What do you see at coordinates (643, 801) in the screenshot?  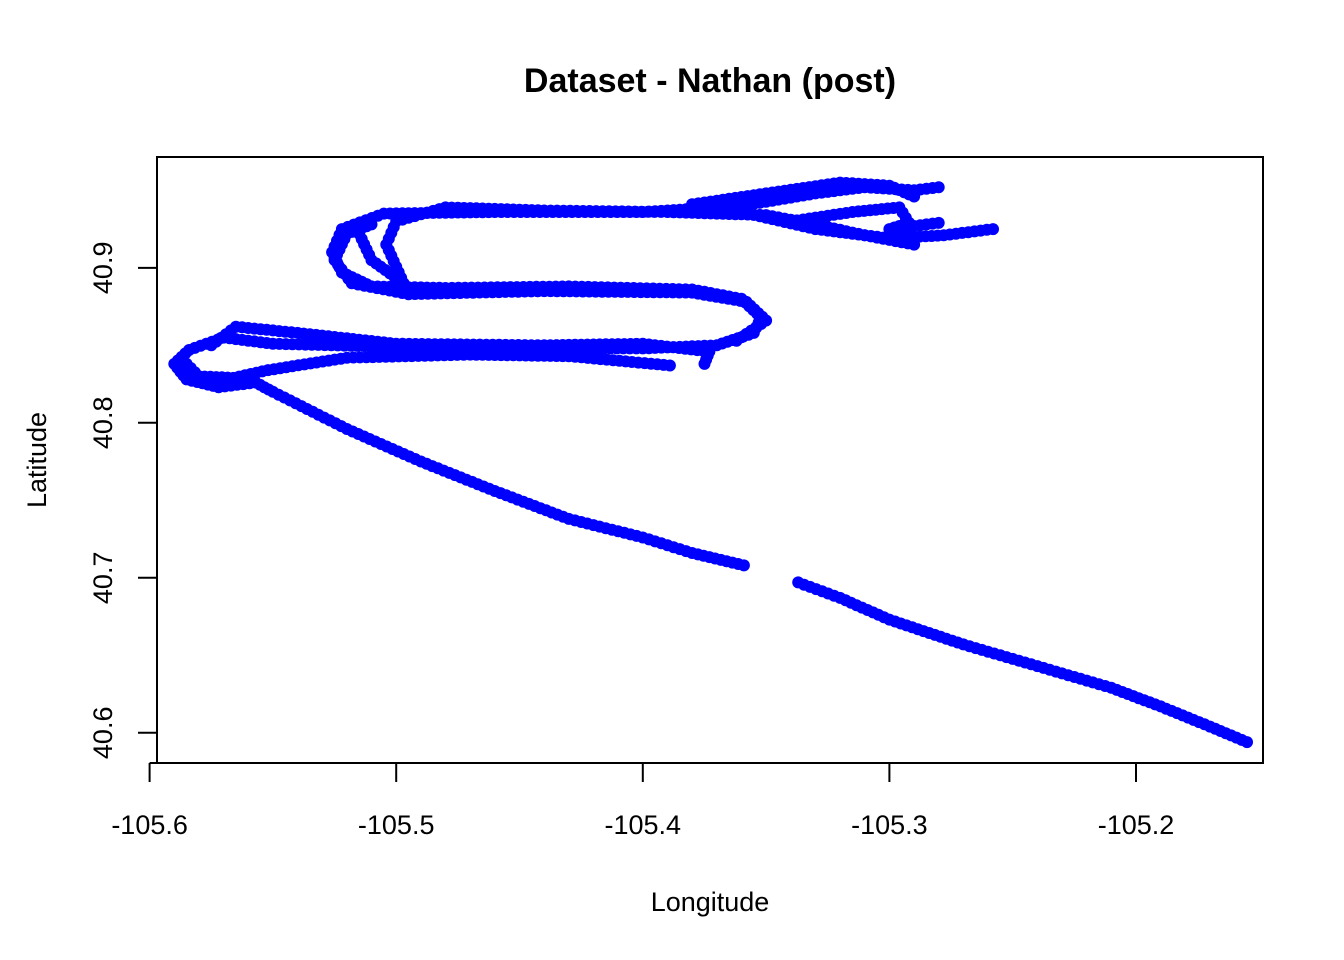 I see `x-axis: -105.6 -105.5 -105.4 -105.3 -105.2` at bounding box center [643, 801].